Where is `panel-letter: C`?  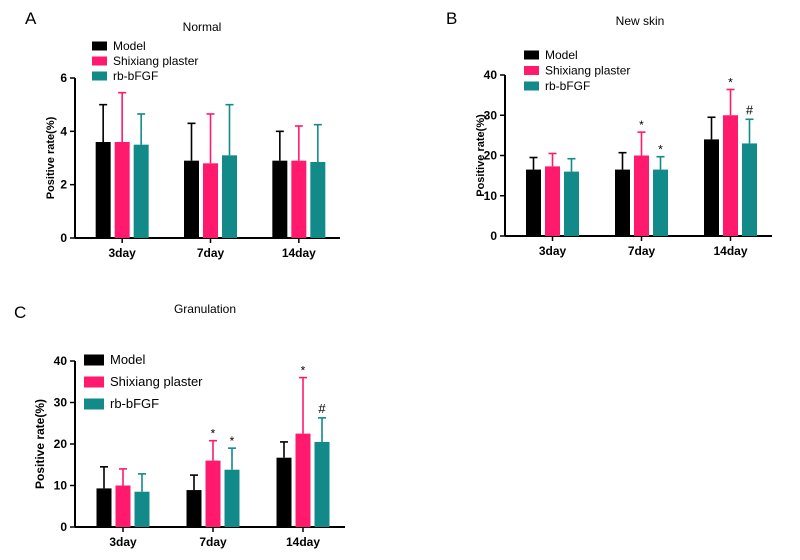
panel-letter: C is located at coordinates (20, 312).